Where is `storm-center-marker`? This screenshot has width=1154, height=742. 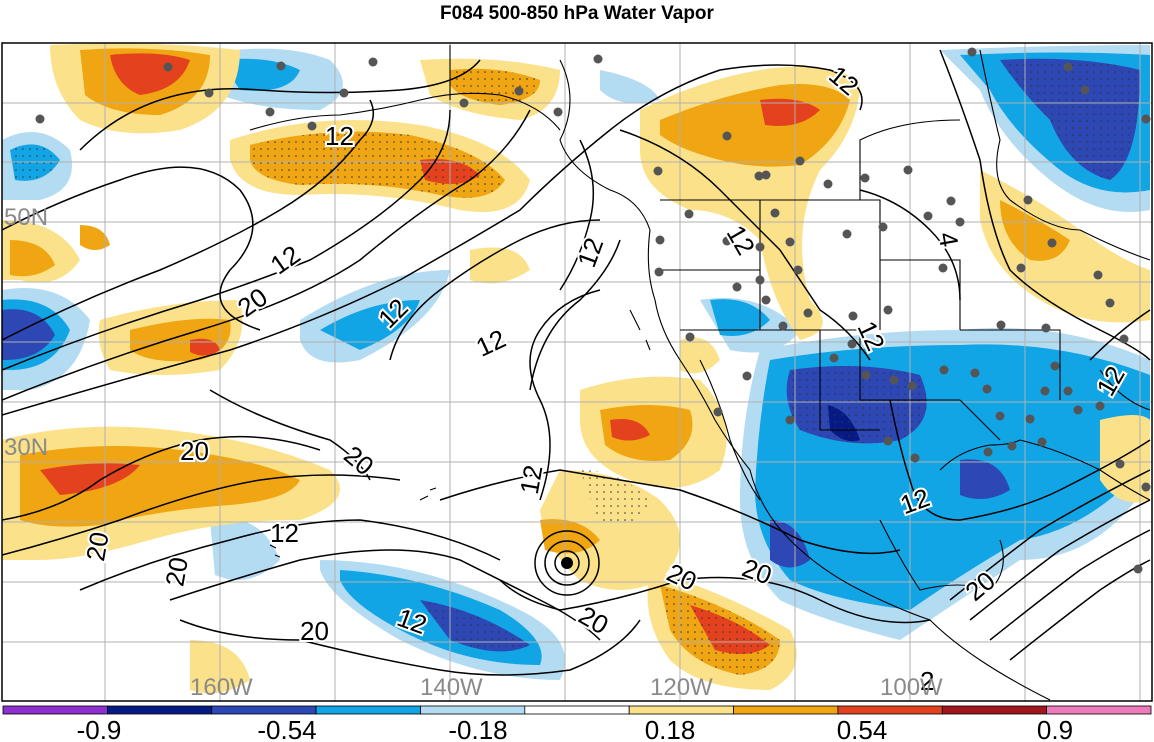
storm-center-marker is located at coordinates (567, 563).